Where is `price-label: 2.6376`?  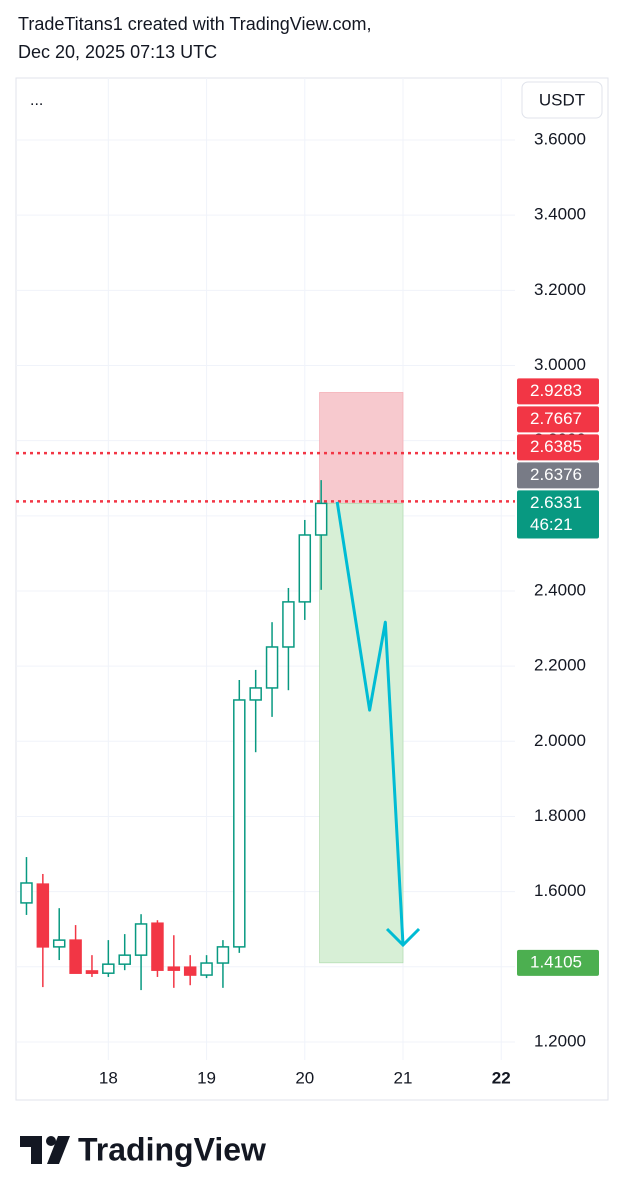
price-label: 2.6376 is located at coordinates (556, 474).